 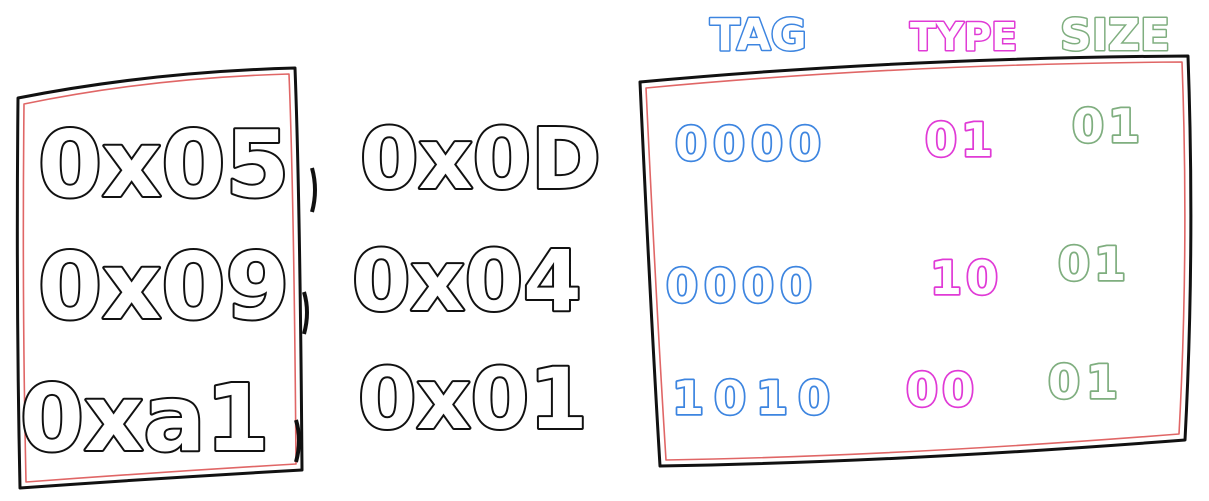 What do you see at coordinates (163, 286) in the screenshot?
I see `row2-left-hex: 0x09` at bounding box center [163, 286].